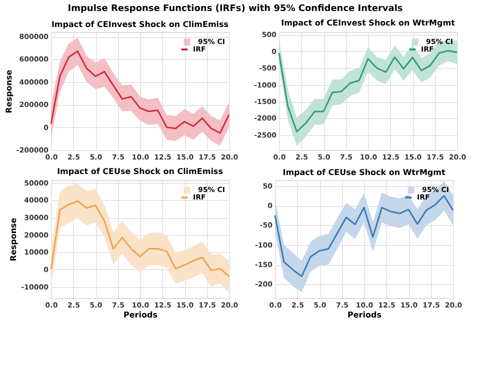  I want to click on chart-title: Impact of CEInvest Shock on ClimEmiss, so click(140, 24).